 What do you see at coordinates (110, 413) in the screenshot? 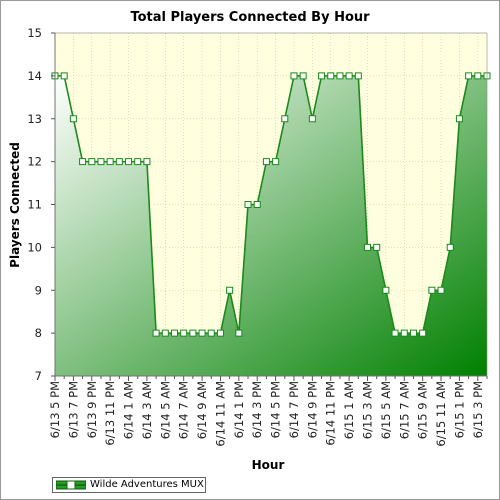
I see `x-tick-label: 6/13 11 PM` at bounding box center [110, 413].